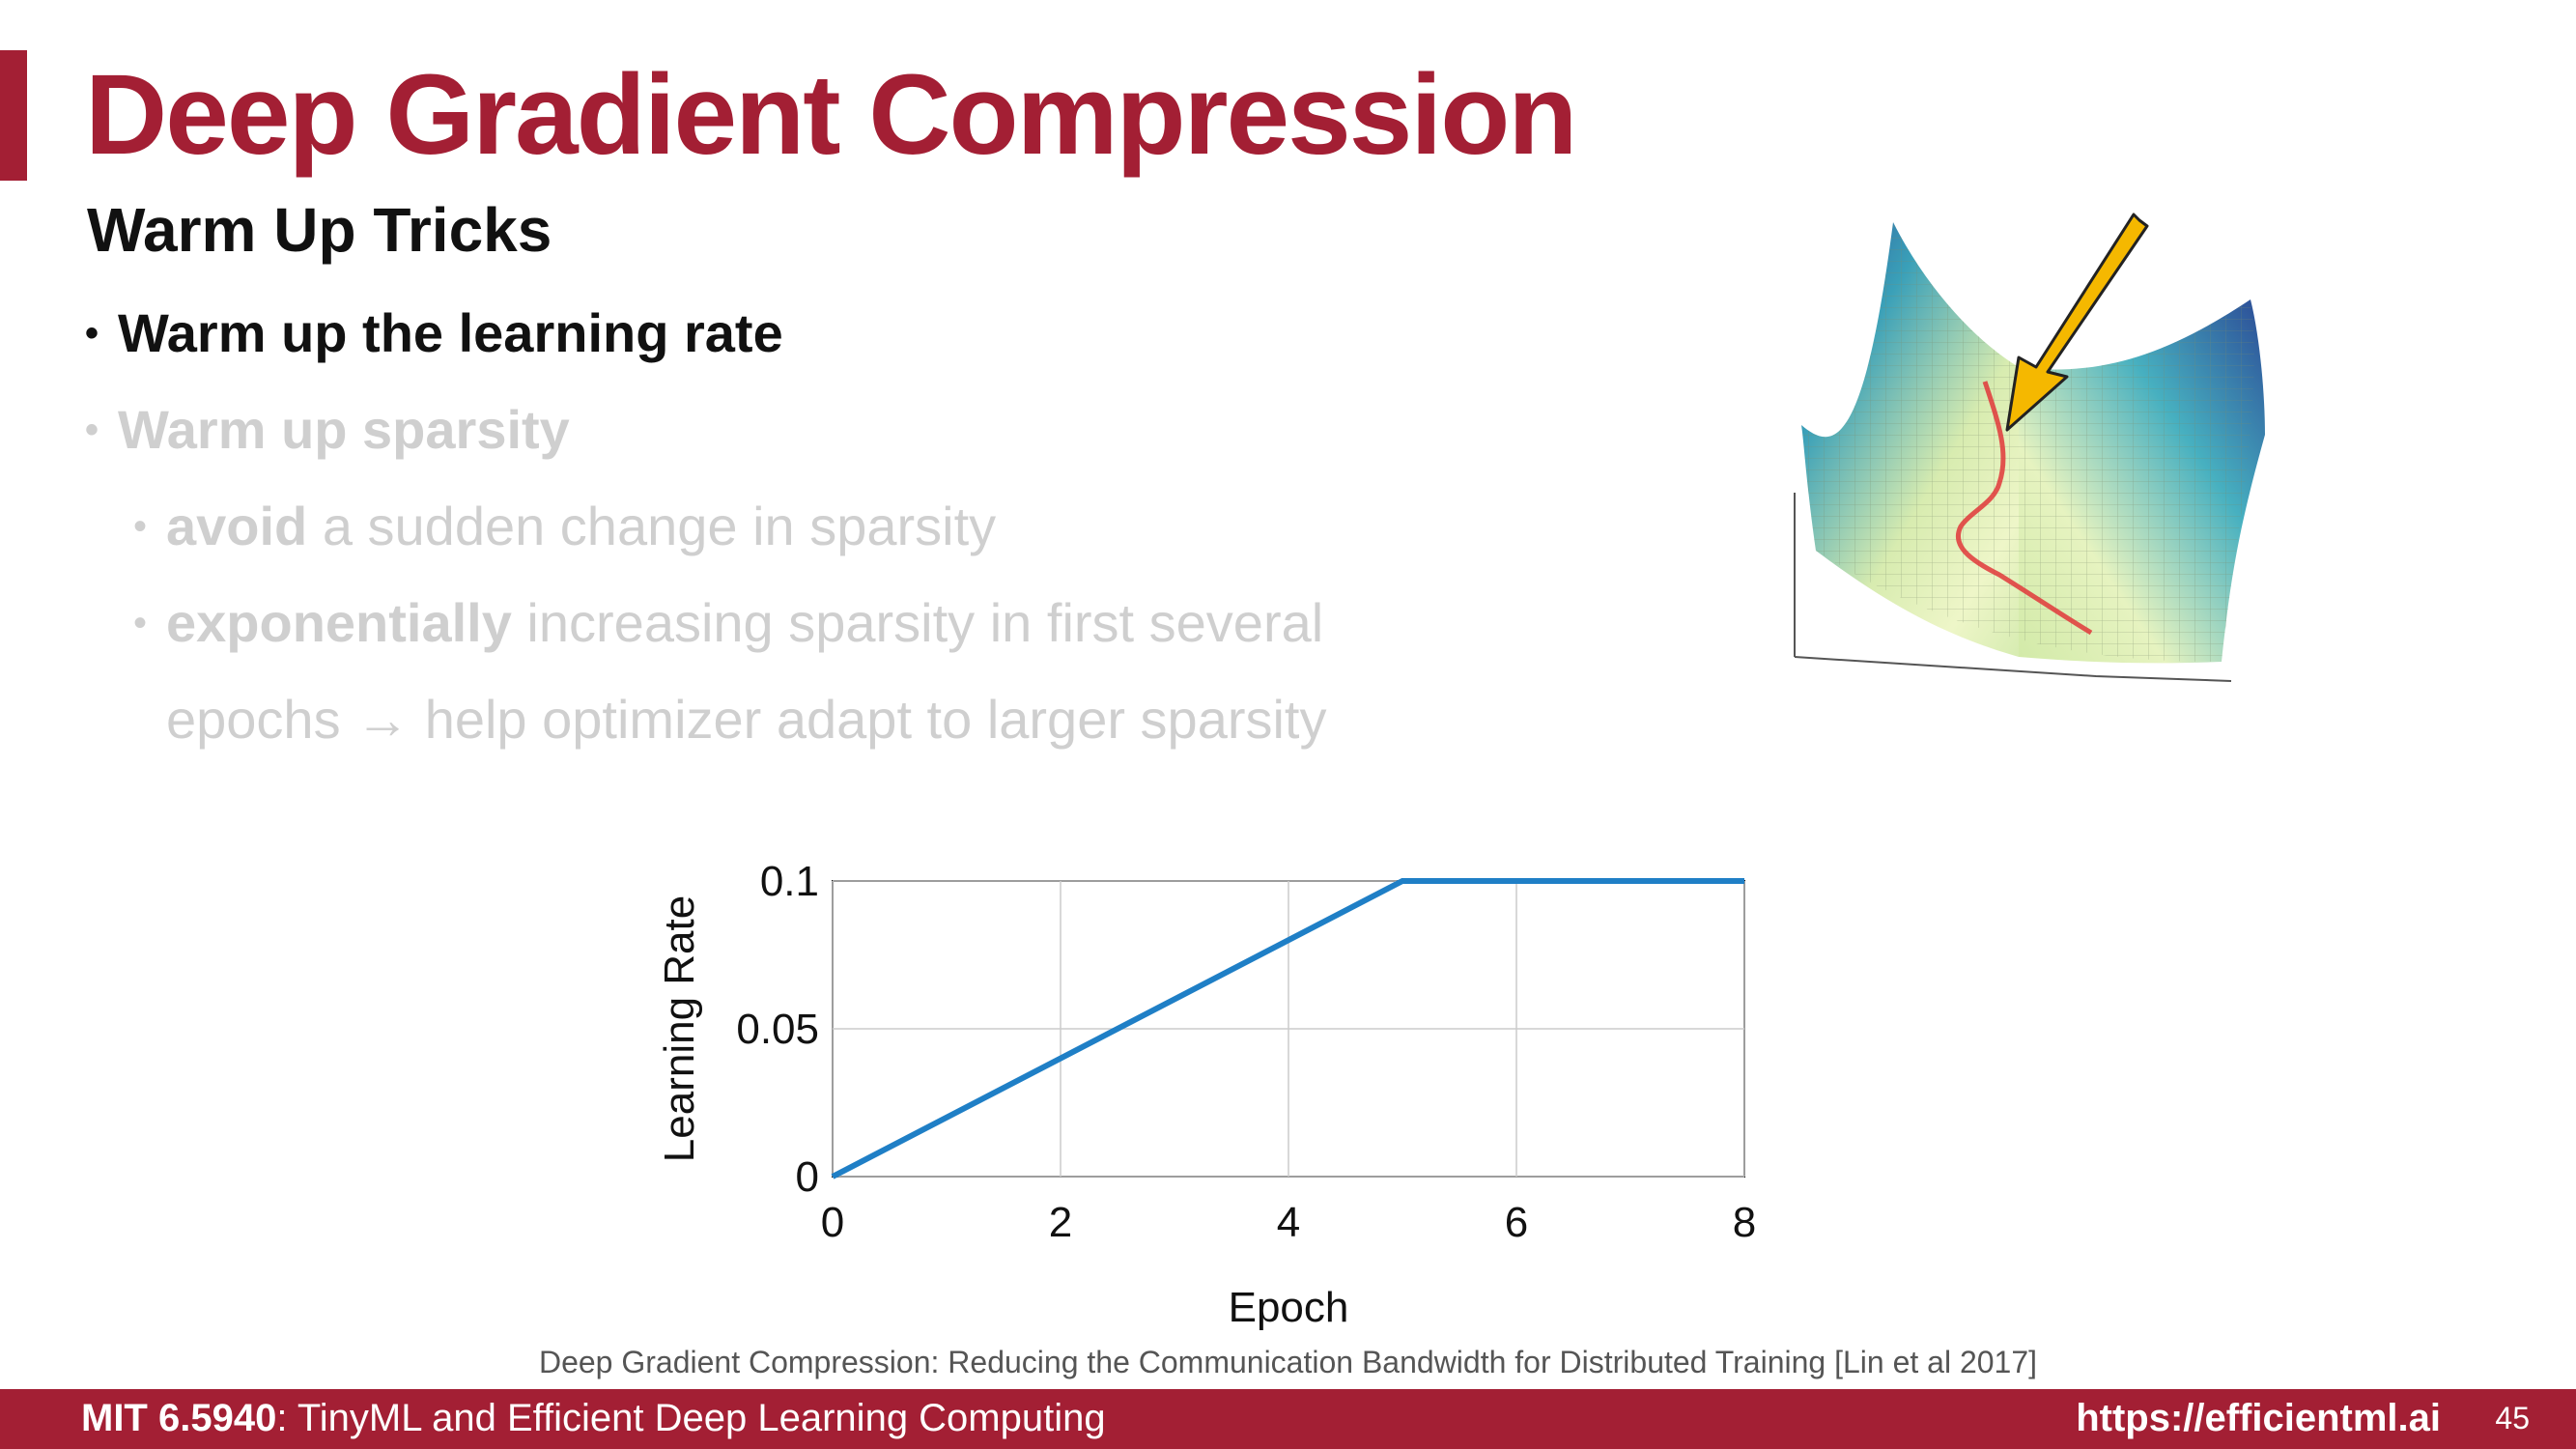  What do you see at coordinates (785, 430) in the screenshot?
I see `bullet-sparsity: • Warm up sparsity` at bounding box center [785, 430].